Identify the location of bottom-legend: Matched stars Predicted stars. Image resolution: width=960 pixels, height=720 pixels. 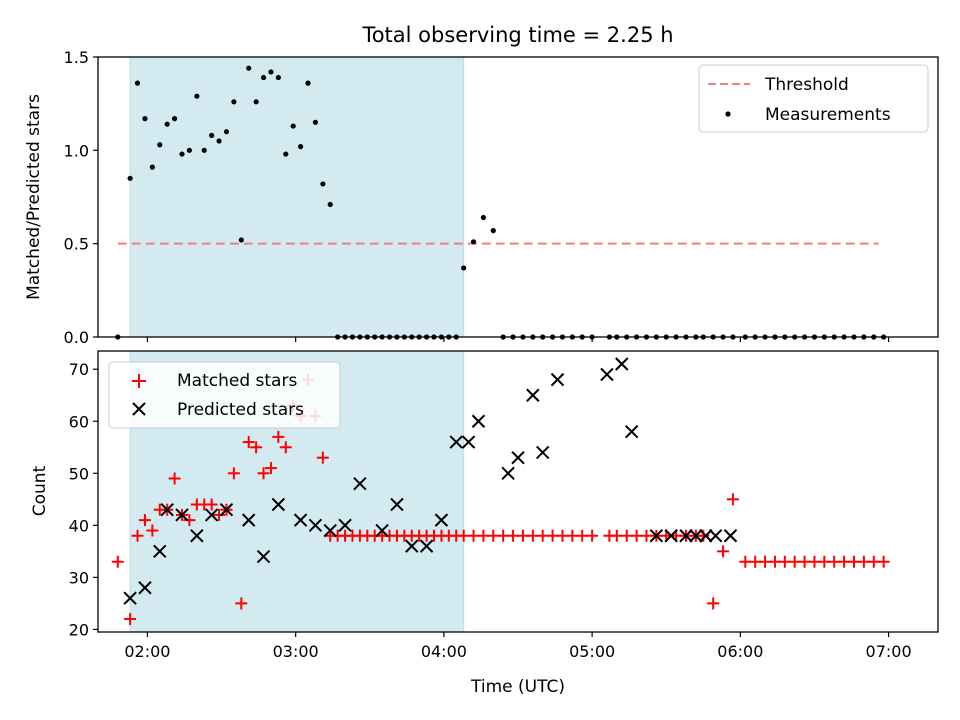
(224, 395).